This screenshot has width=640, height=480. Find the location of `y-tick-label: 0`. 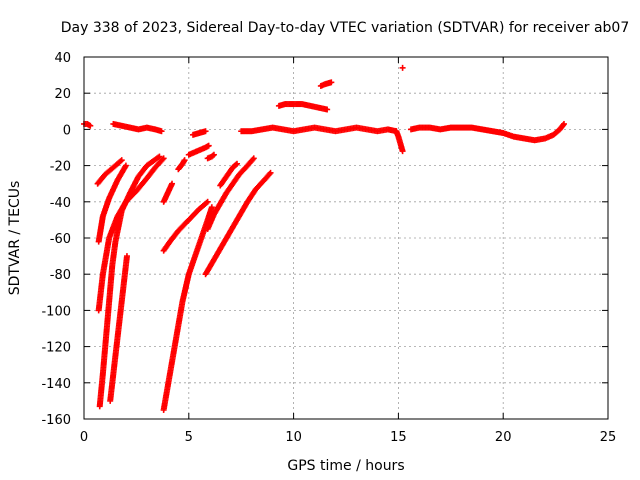

y-tick-label: 0 is located at coordinates (67, 130).